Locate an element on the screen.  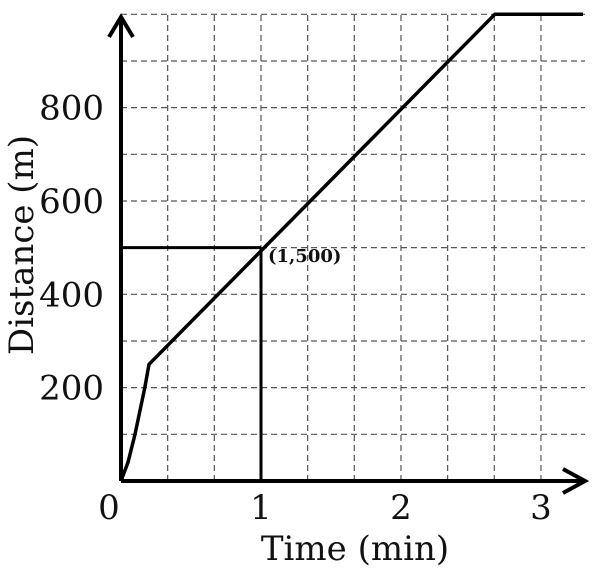
y-tick-label: 600 is located at coordinates (71, 202).